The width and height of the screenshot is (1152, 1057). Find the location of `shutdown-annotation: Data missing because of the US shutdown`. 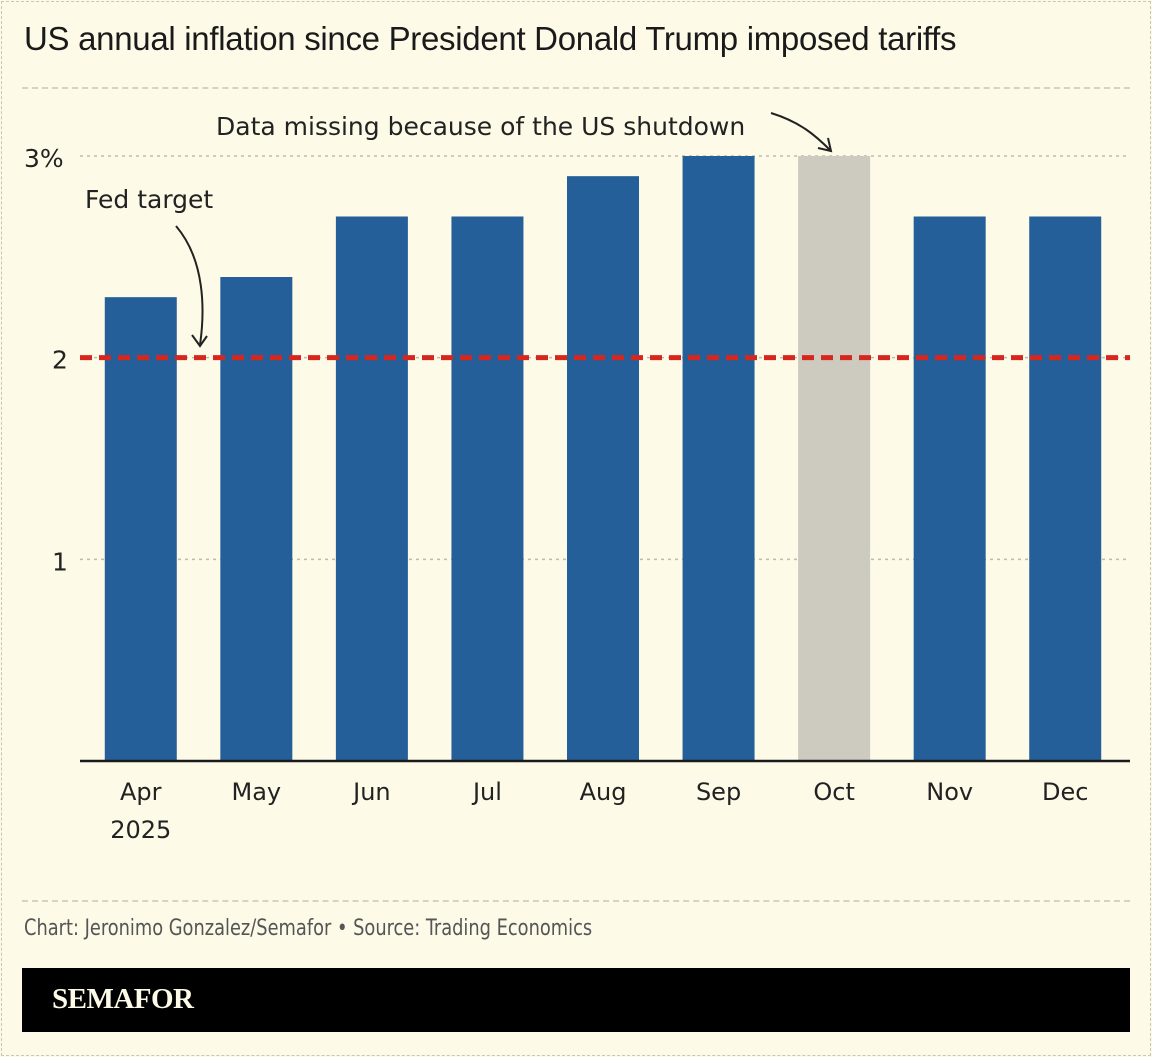

shutdown-annotation: Data missing because of the US shutdown is located at coordinates (480, 126).